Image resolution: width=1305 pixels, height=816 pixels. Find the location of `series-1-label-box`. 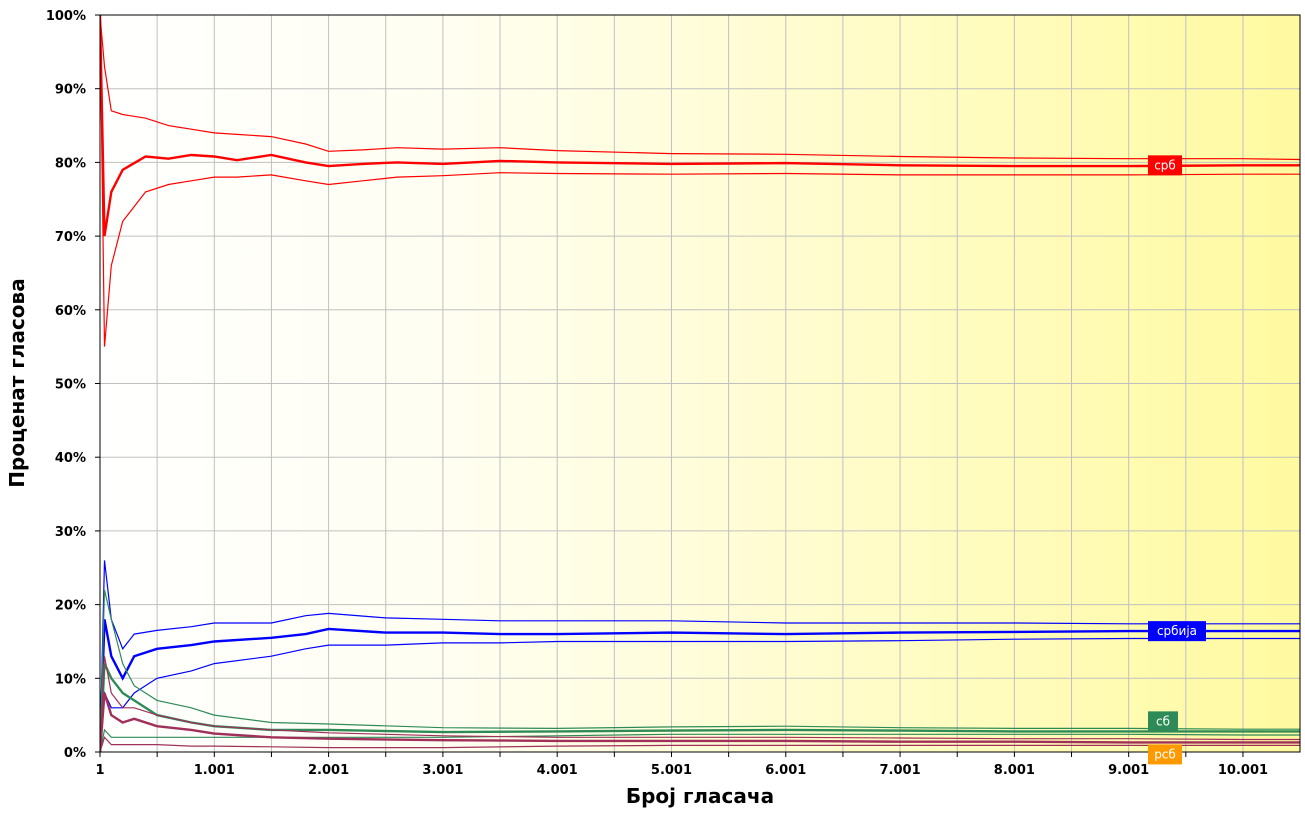

series-1-label-box is located at coordinates (1177, 631).